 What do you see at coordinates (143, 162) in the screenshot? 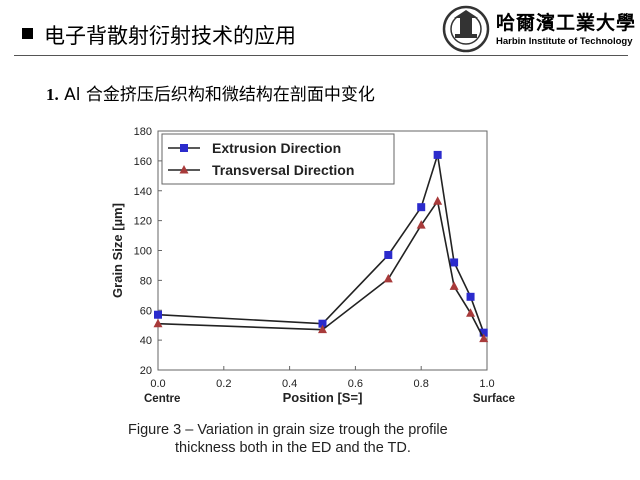
I see `y-tick-label-160: 160` at bounding box center [143, 162].